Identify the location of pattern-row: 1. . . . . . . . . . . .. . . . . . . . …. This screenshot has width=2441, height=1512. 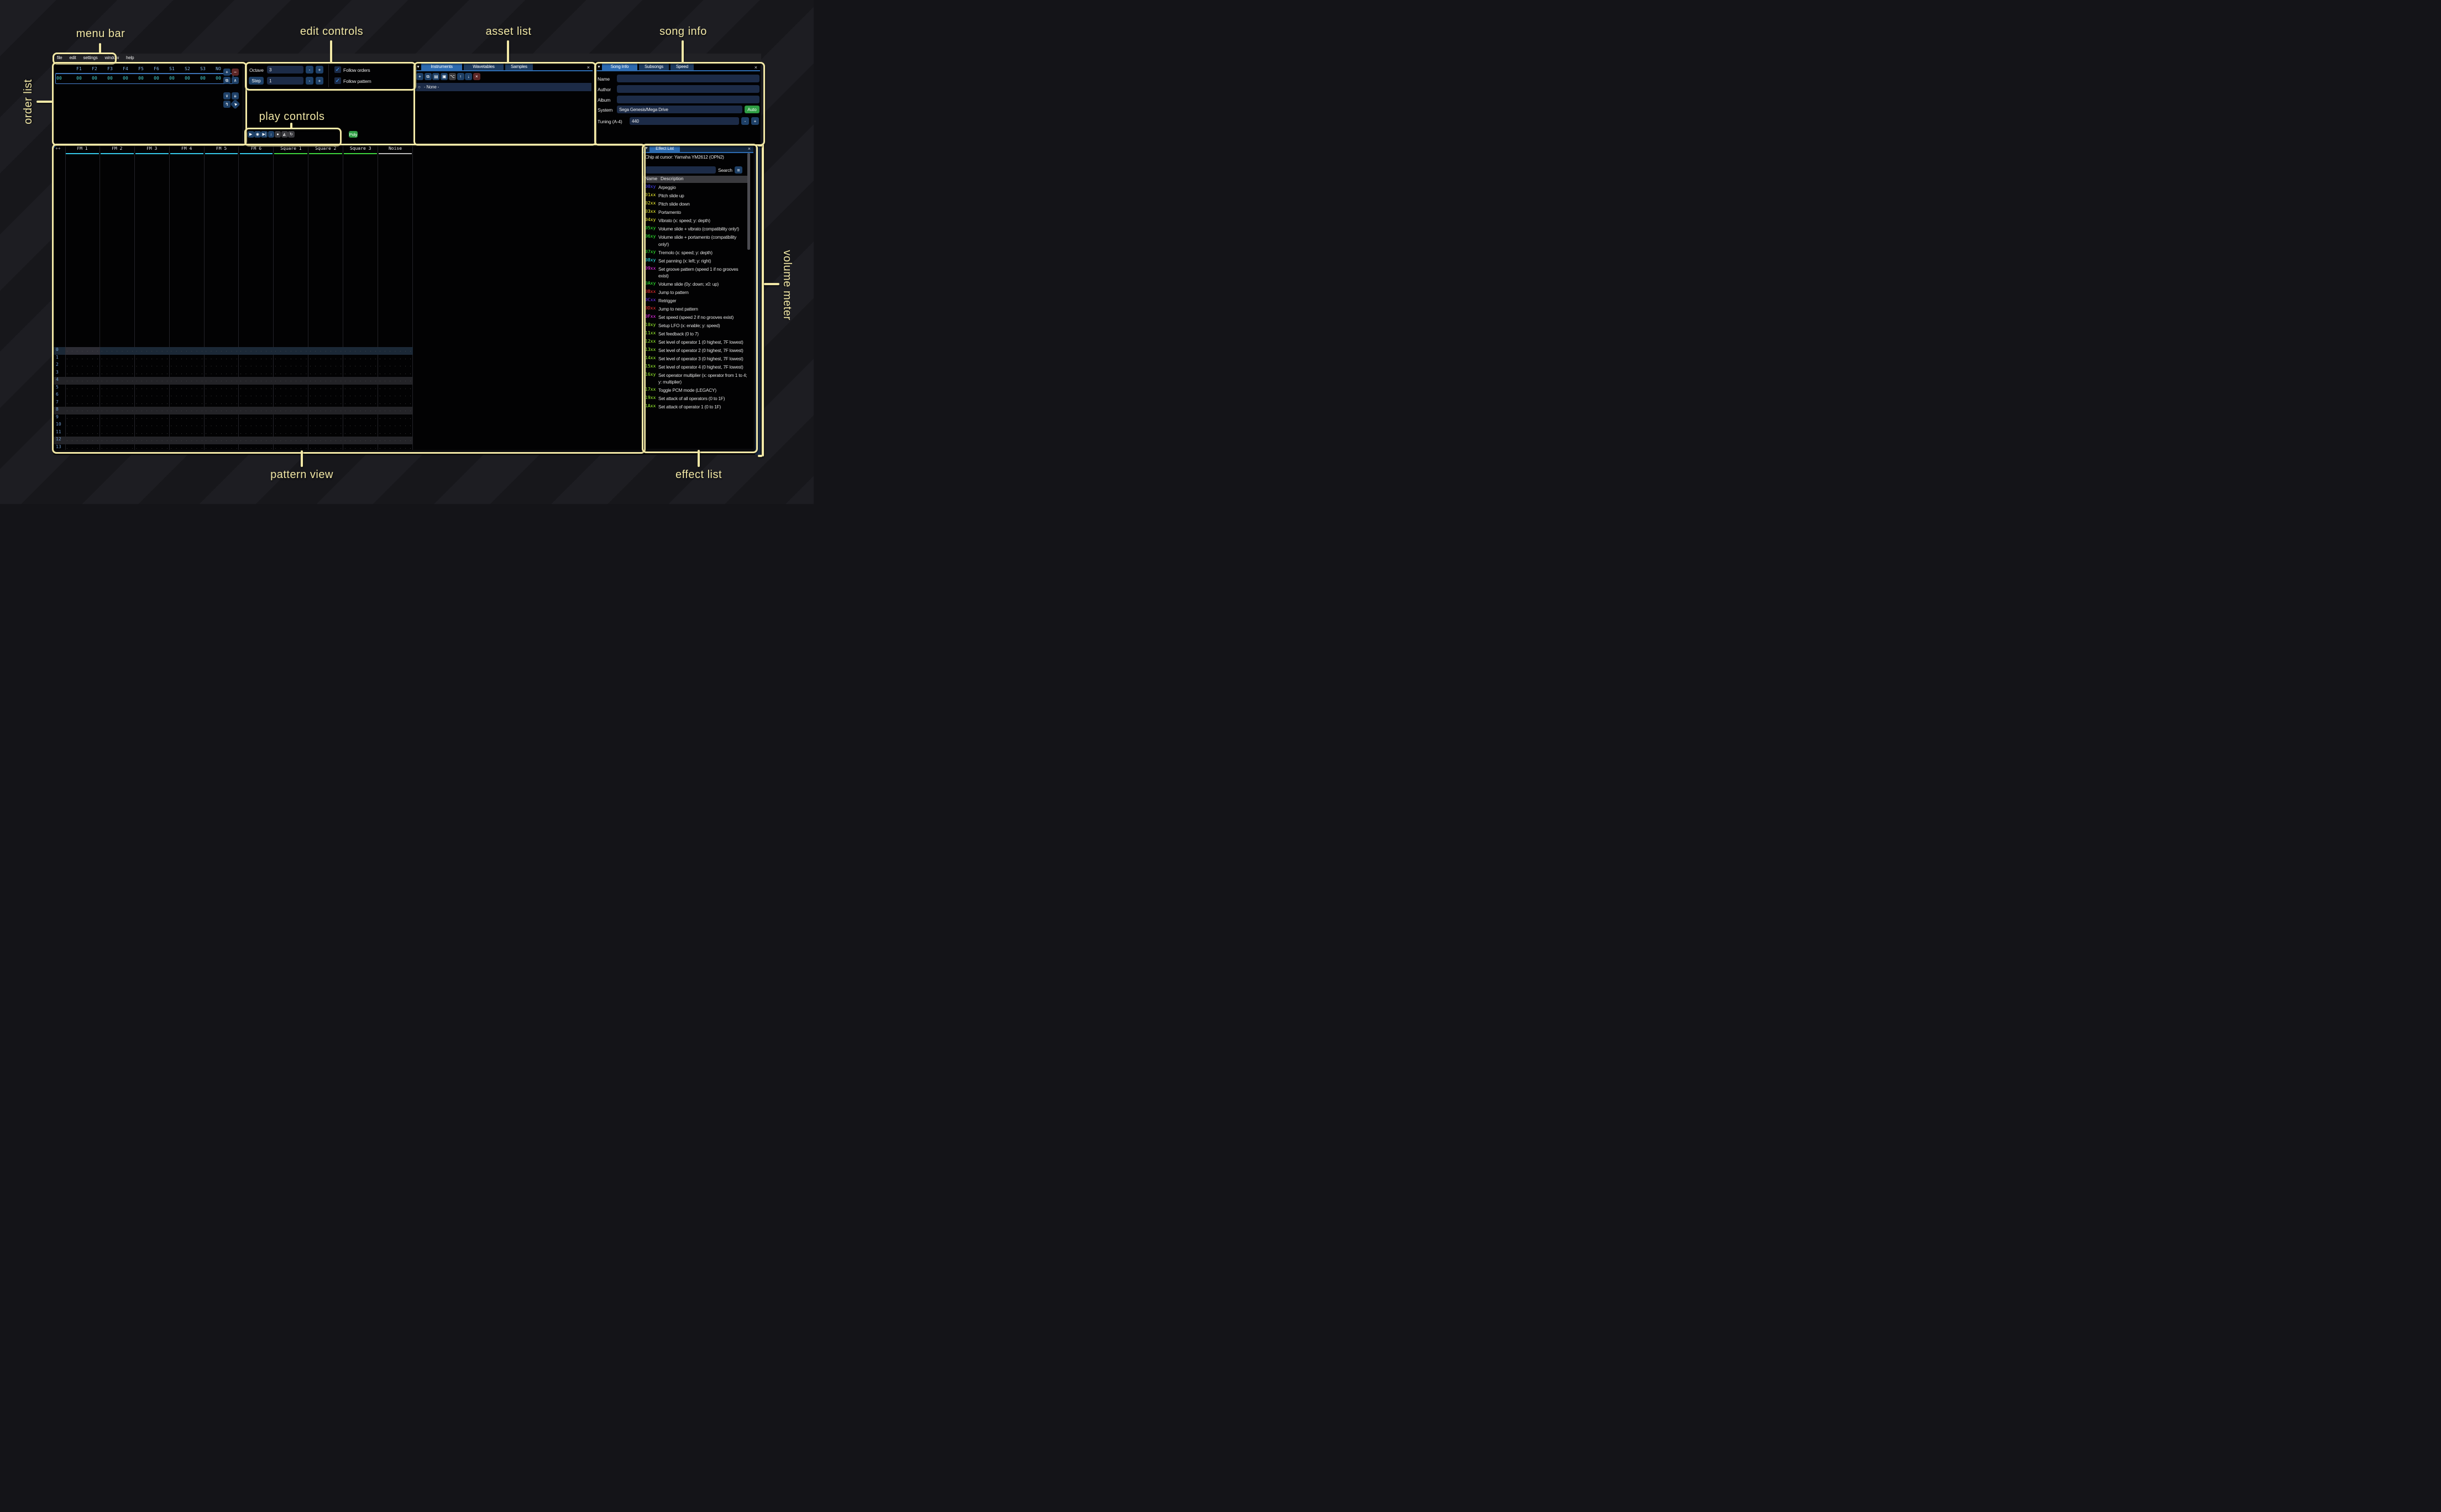
(233, 359).